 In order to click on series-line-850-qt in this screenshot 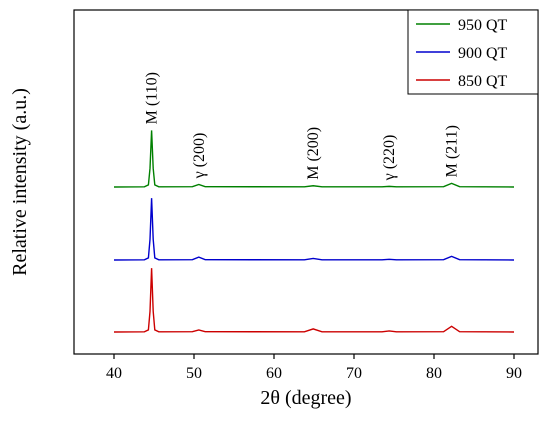, I will do `click(314, 300)`.